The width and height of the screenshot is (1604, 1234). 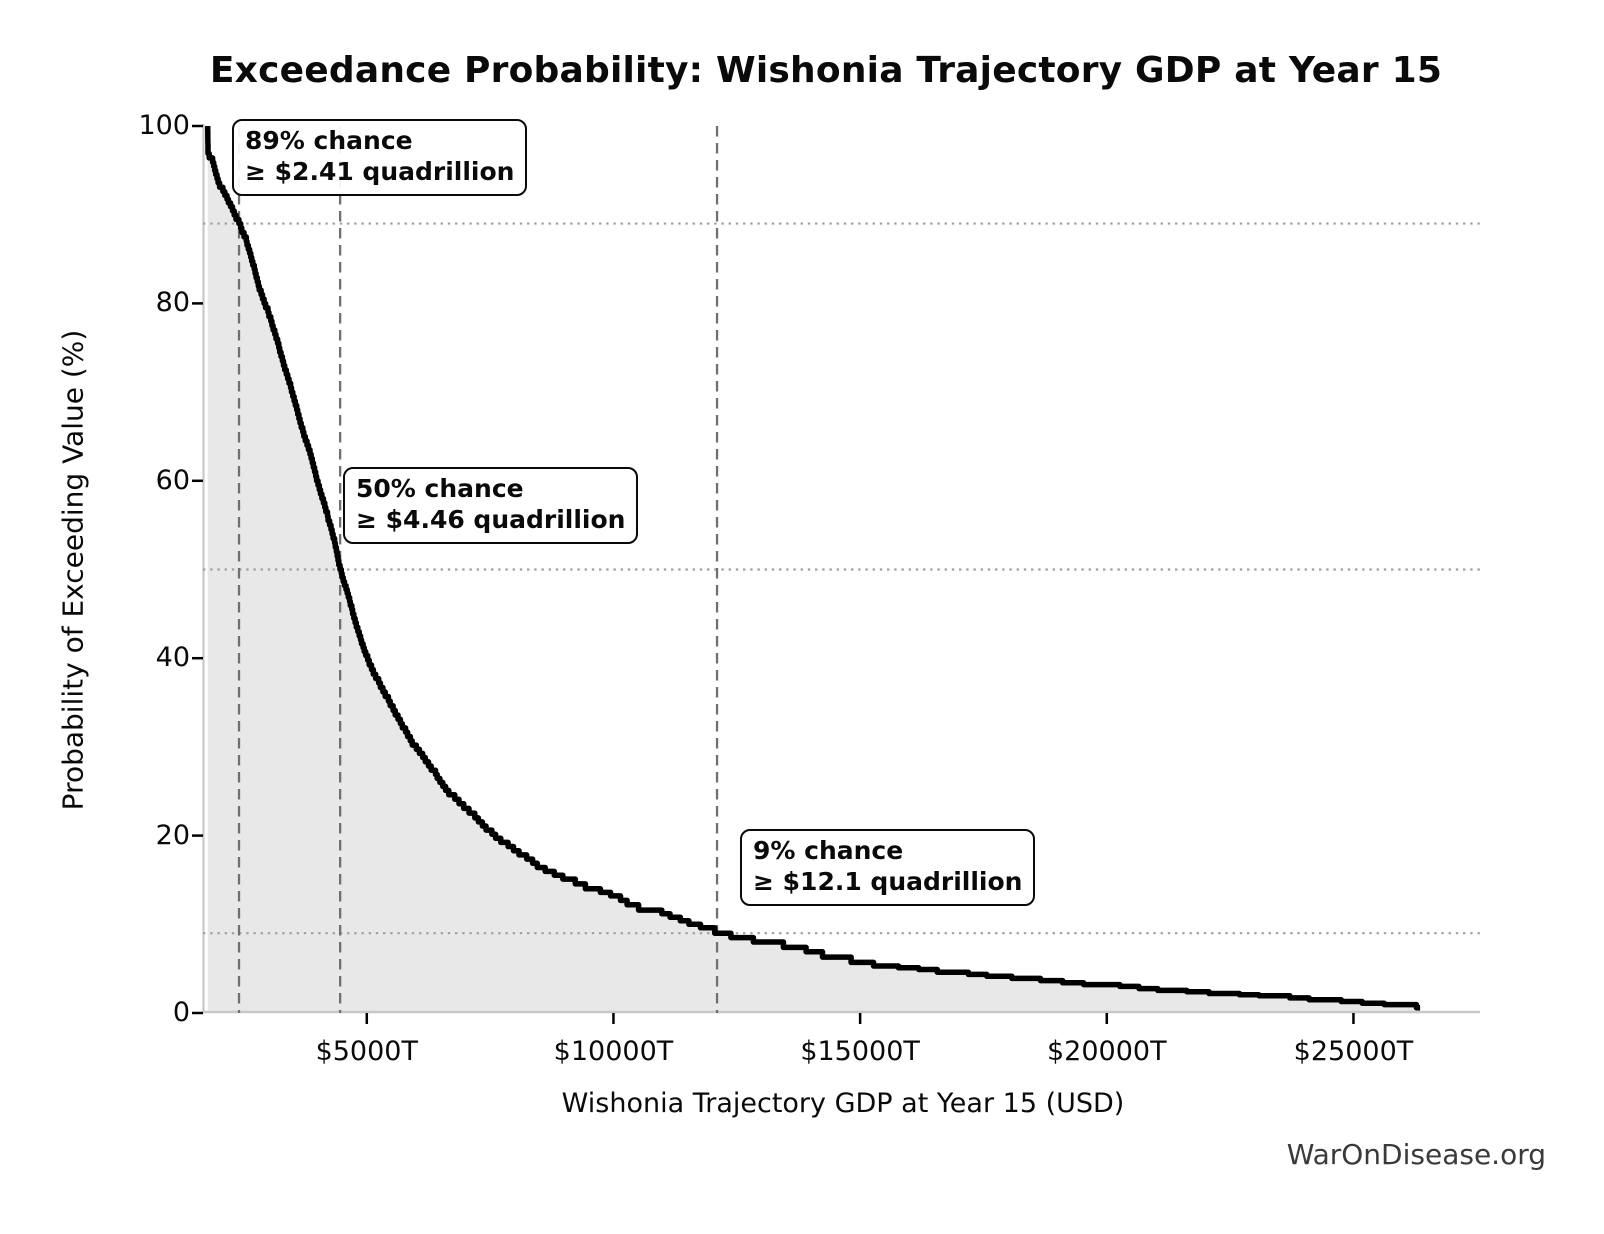 I want to click on annotation-89-line2: ≥ $2.41 quadrillion, so click(x=380, y=171).